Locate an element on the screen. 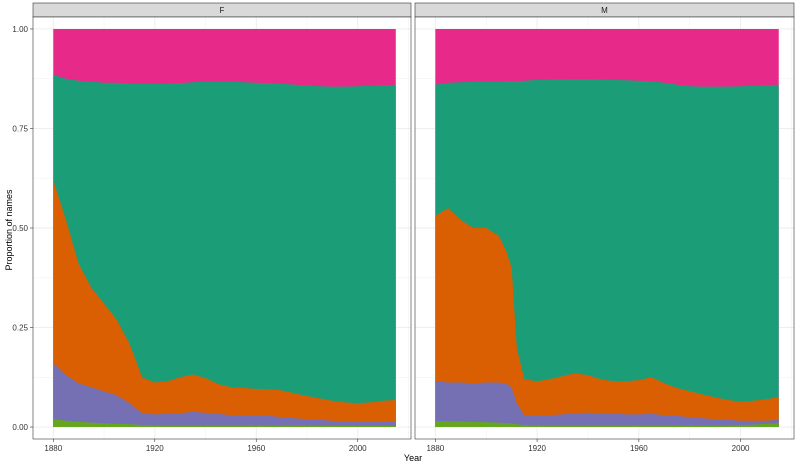  y-tick-label: 0.50 is located at coordinates (20, 228).